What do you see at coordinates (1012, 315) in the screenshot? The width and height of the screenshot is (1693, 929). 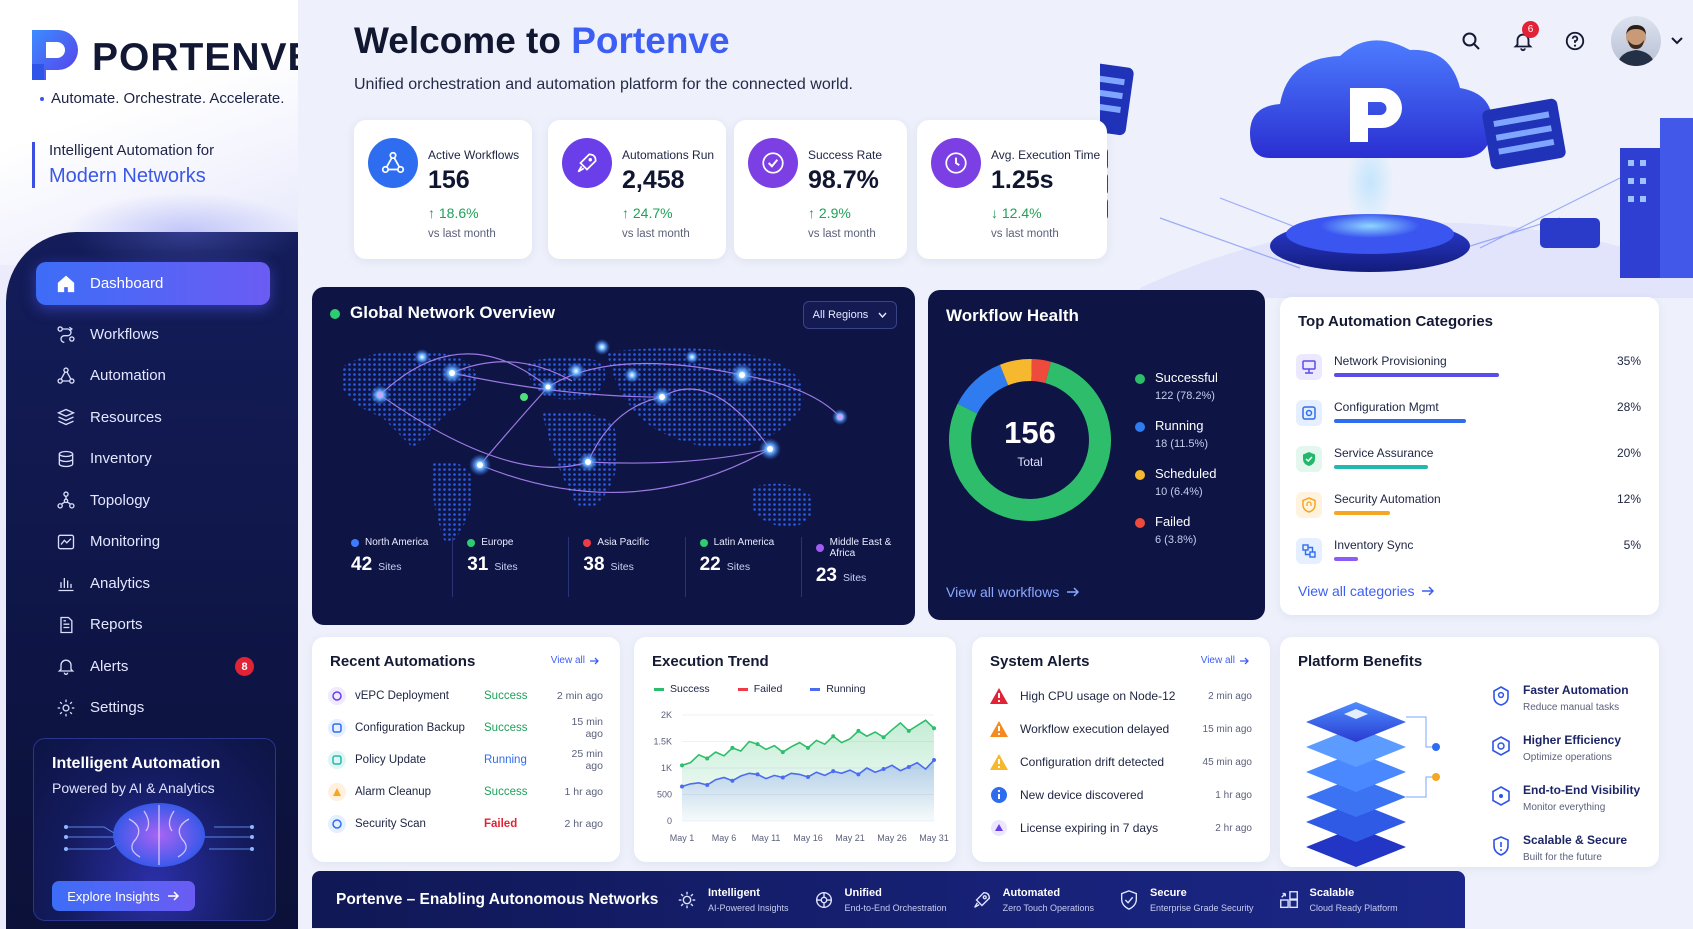 I see `workflow-health-title: Workflow Health` at bounding box center [1012, 315].